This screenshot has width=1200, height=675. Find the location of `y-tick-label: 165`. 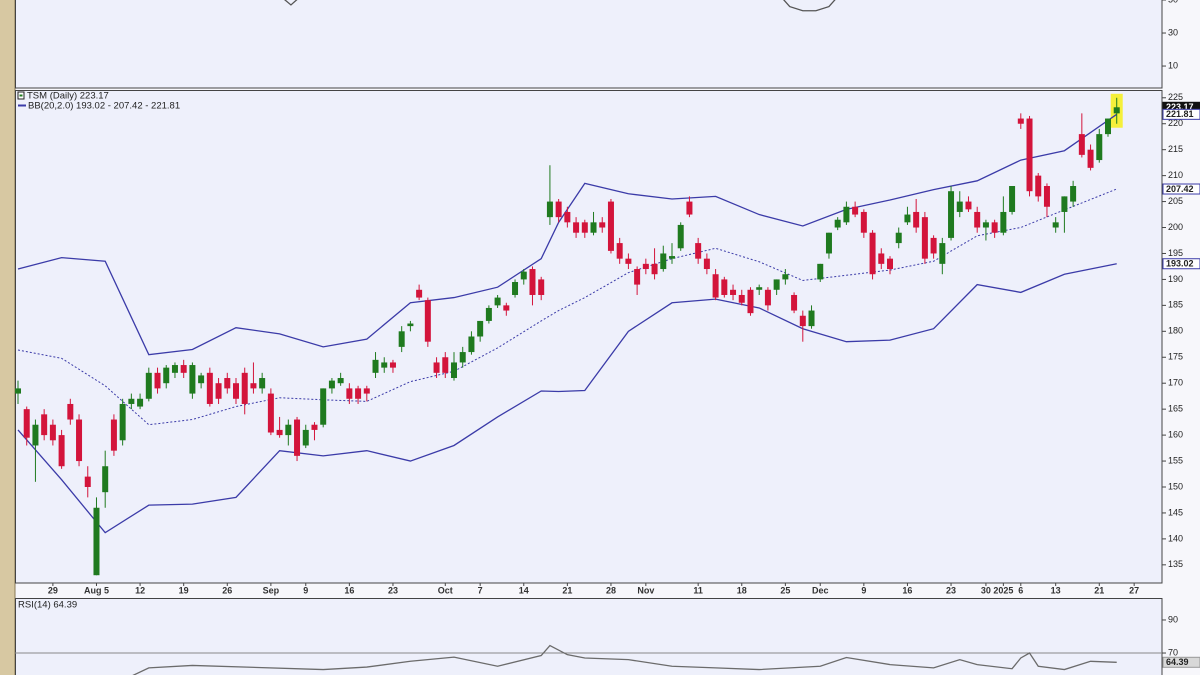

y-tick-label: 165 is located at coordinates (1175, 409).